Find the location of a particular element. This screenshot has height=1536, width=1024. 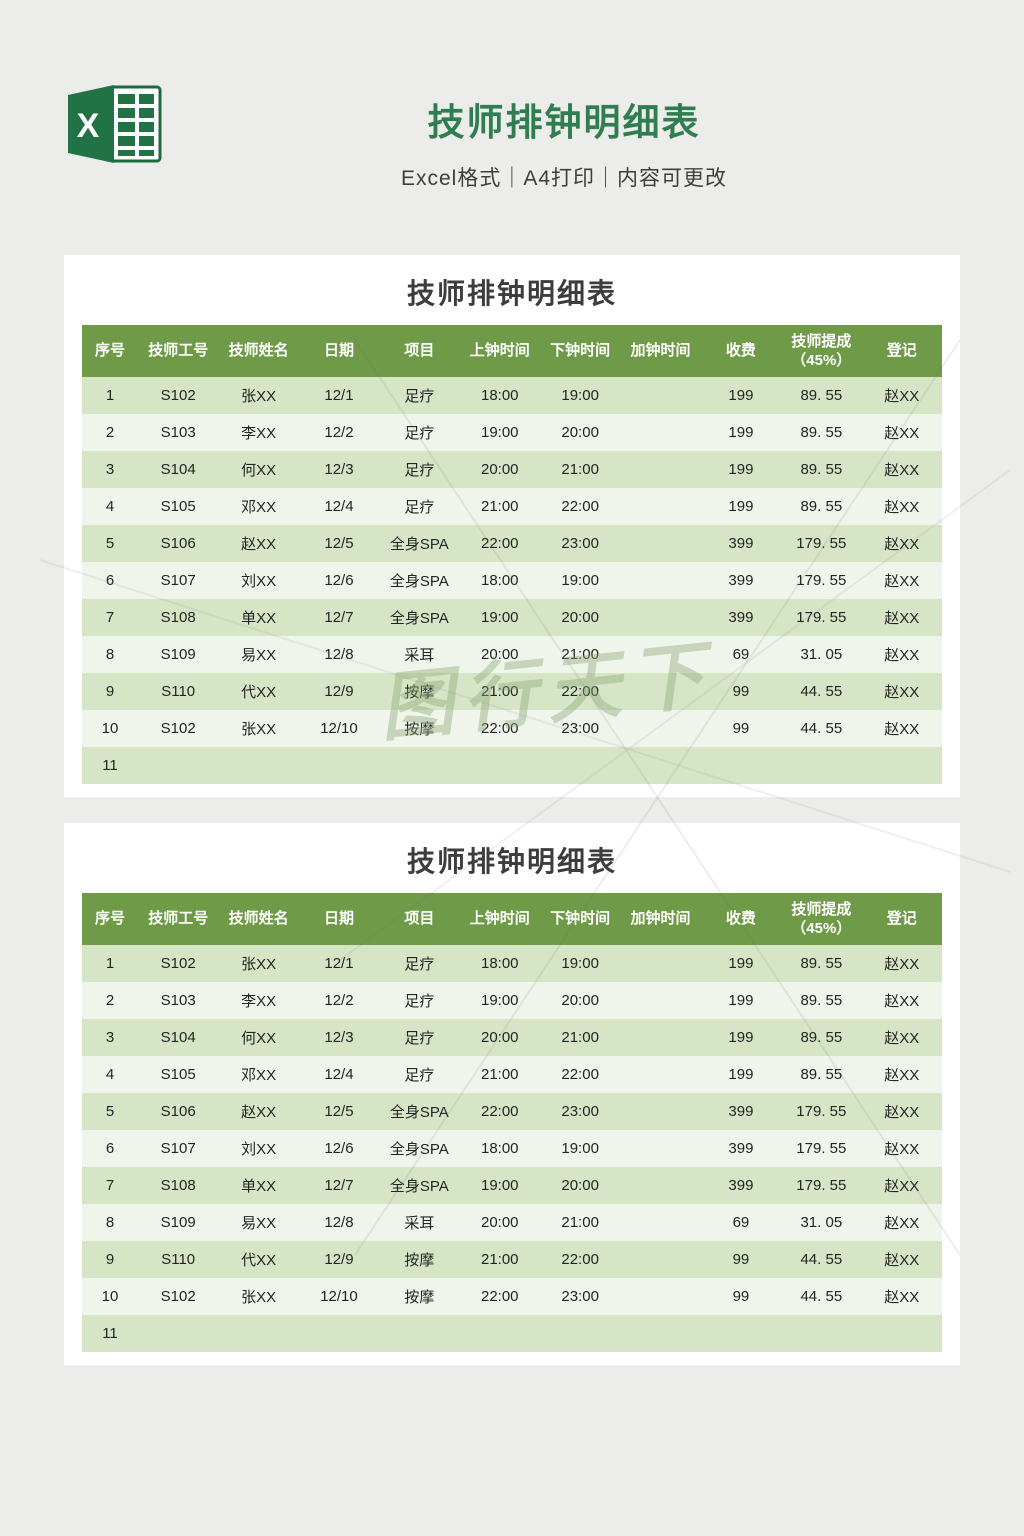

cell-index: 10 is located at coordinates (110, 728).